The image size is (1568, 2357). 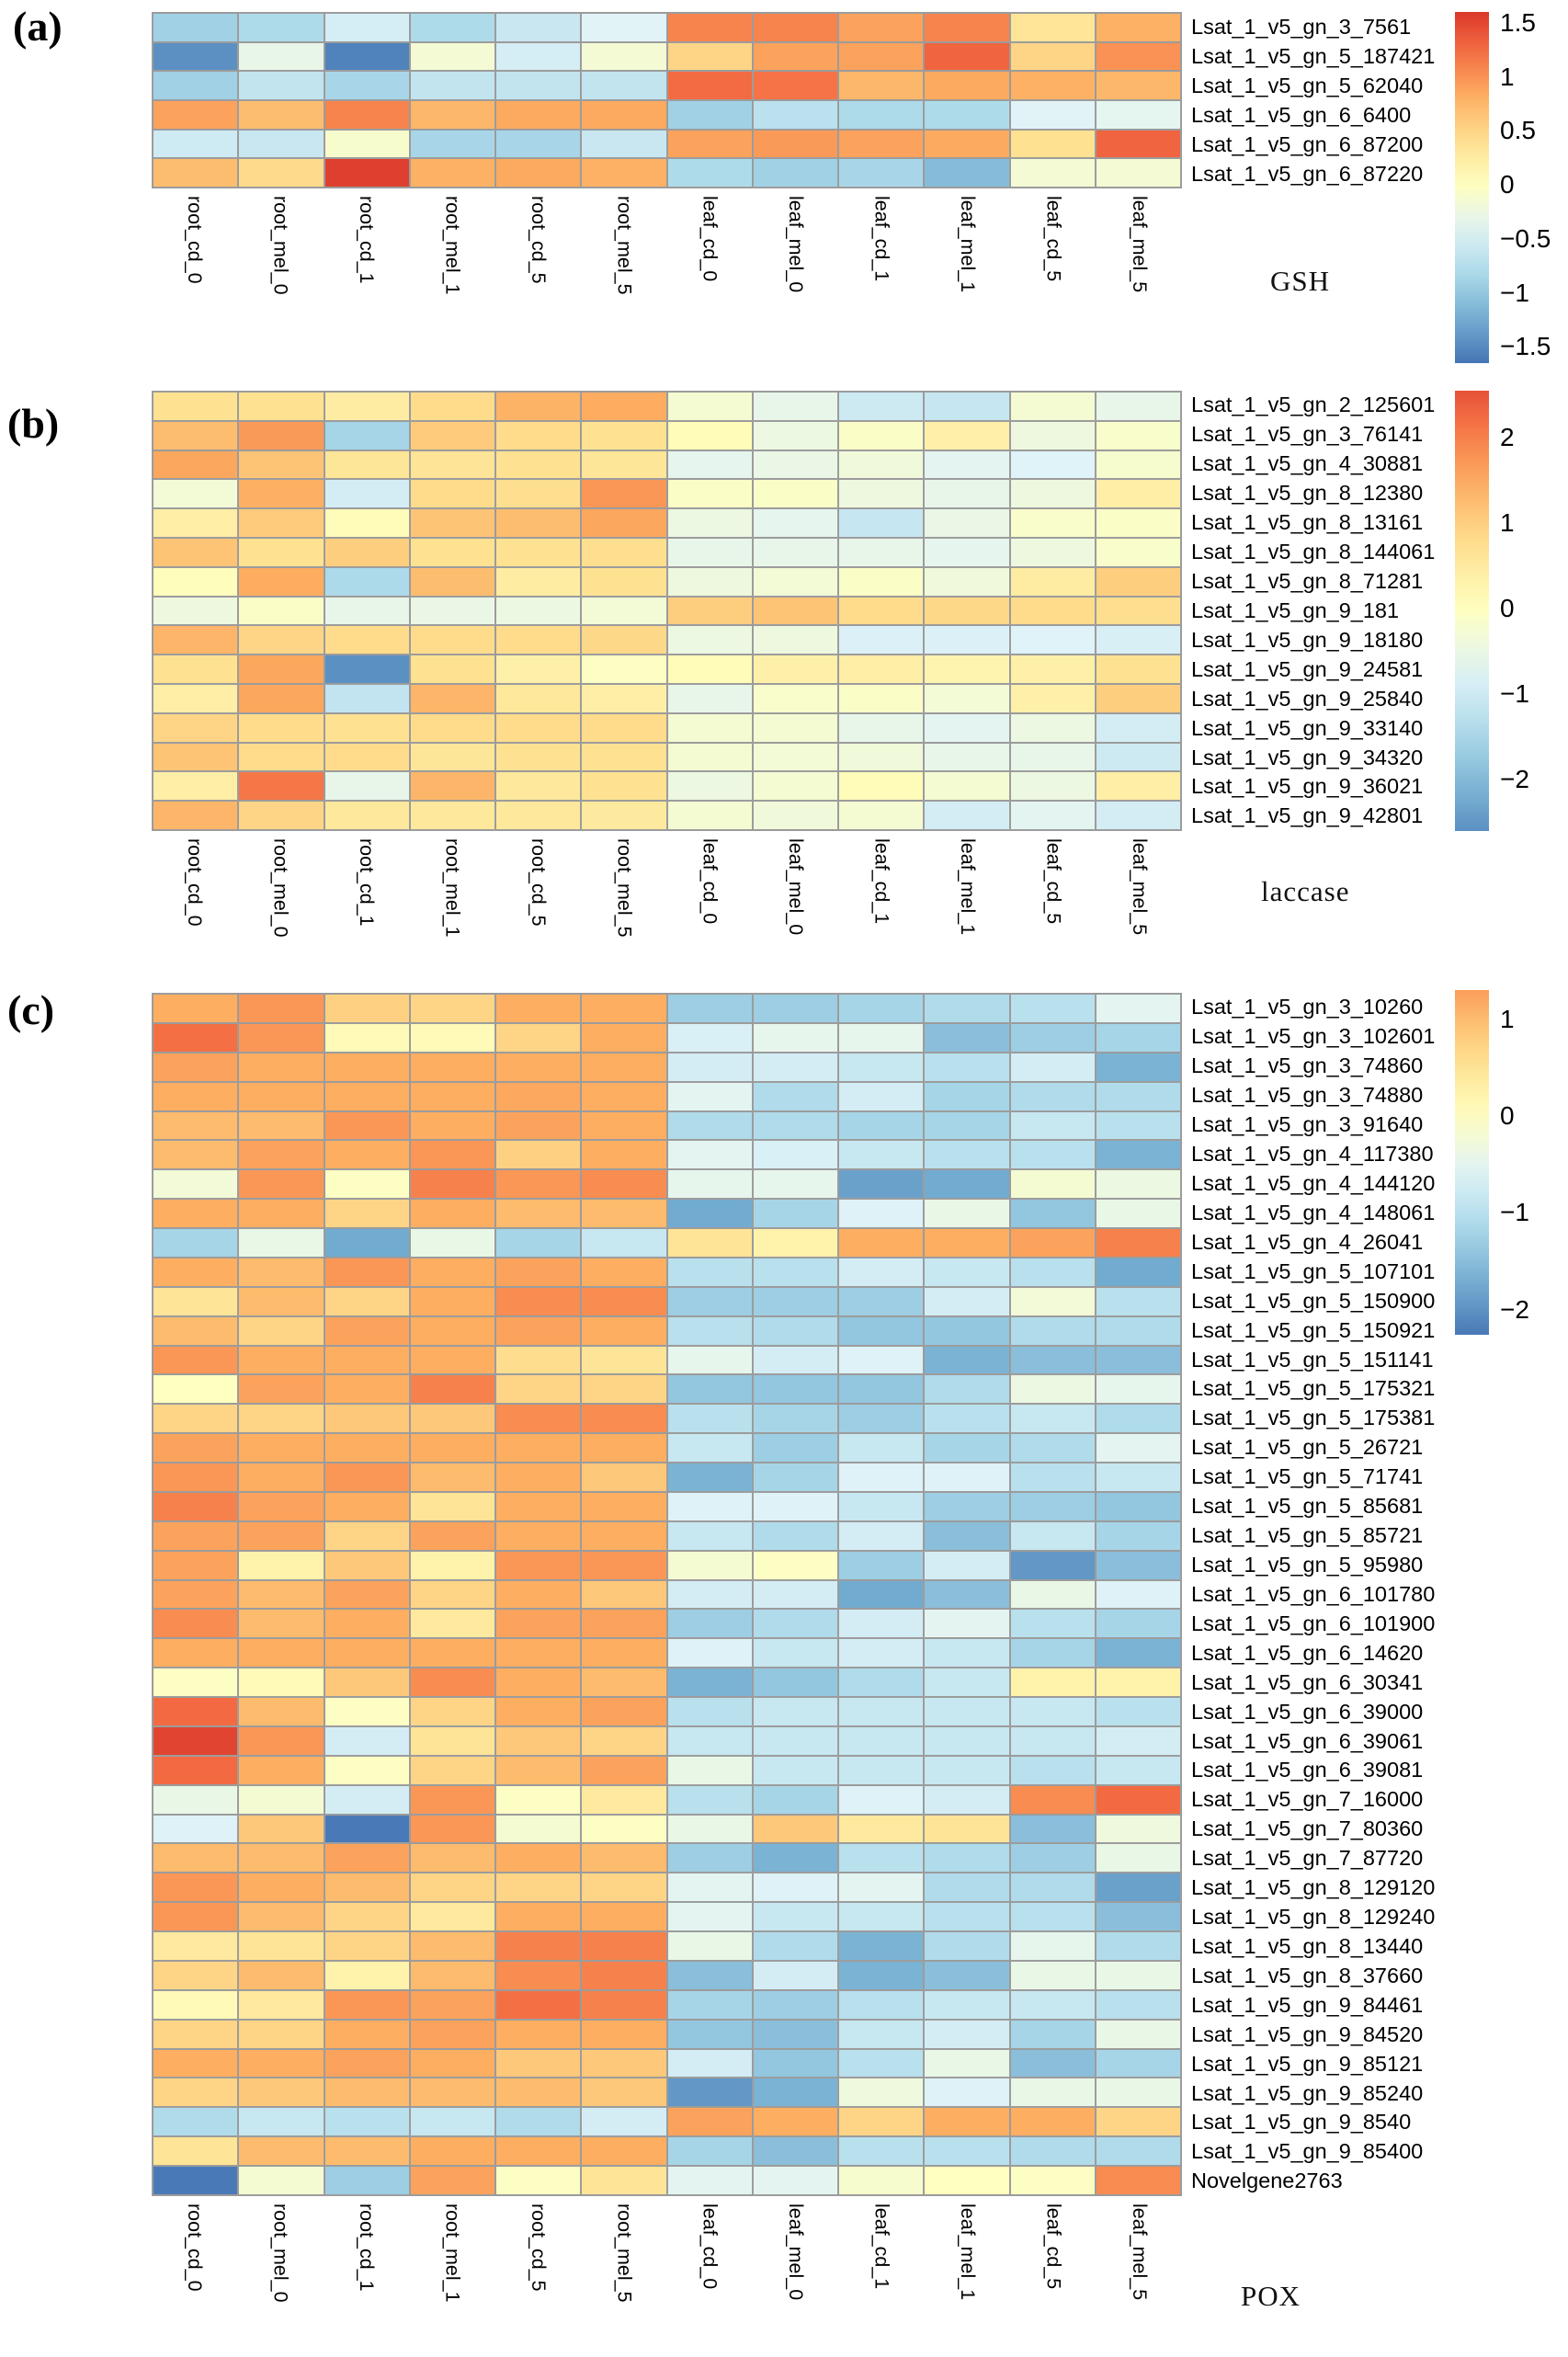 I want to click on column-label-text: leaf_mel_1, so click(x=967, y=244).